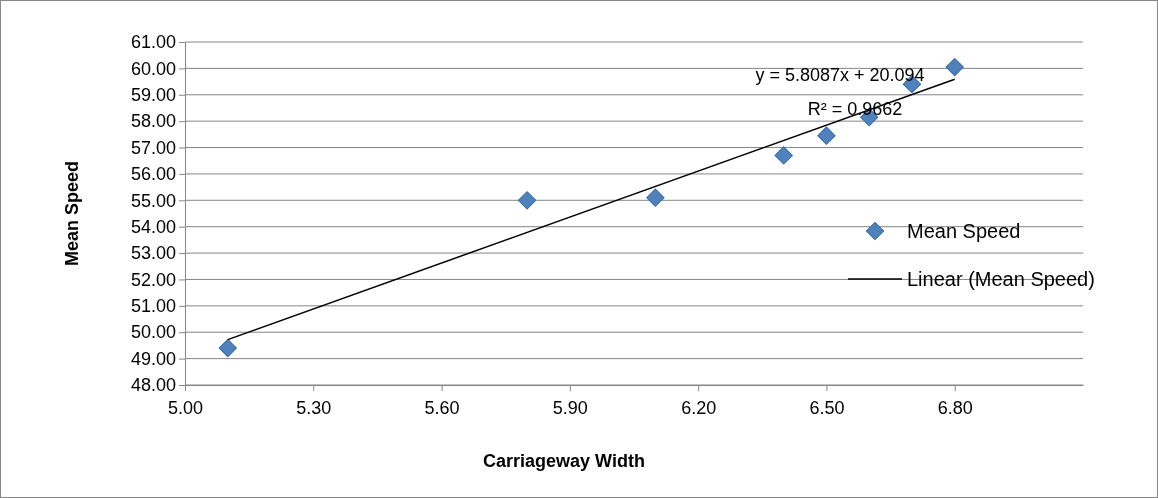  Describe the element at coordinates (153, 68) in the screenshot. I see `y-tick-label: 60.00` at that location.